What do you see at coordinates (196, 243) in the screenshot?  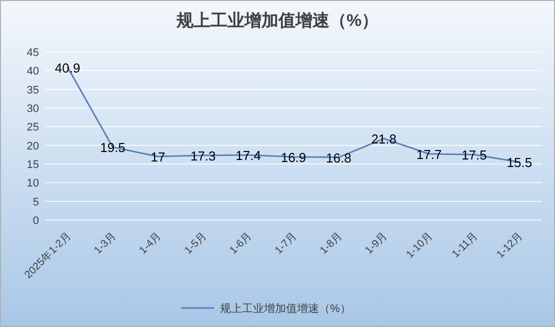 I see `x-tick-label: 1-5月` at bounding box center [196, 243].